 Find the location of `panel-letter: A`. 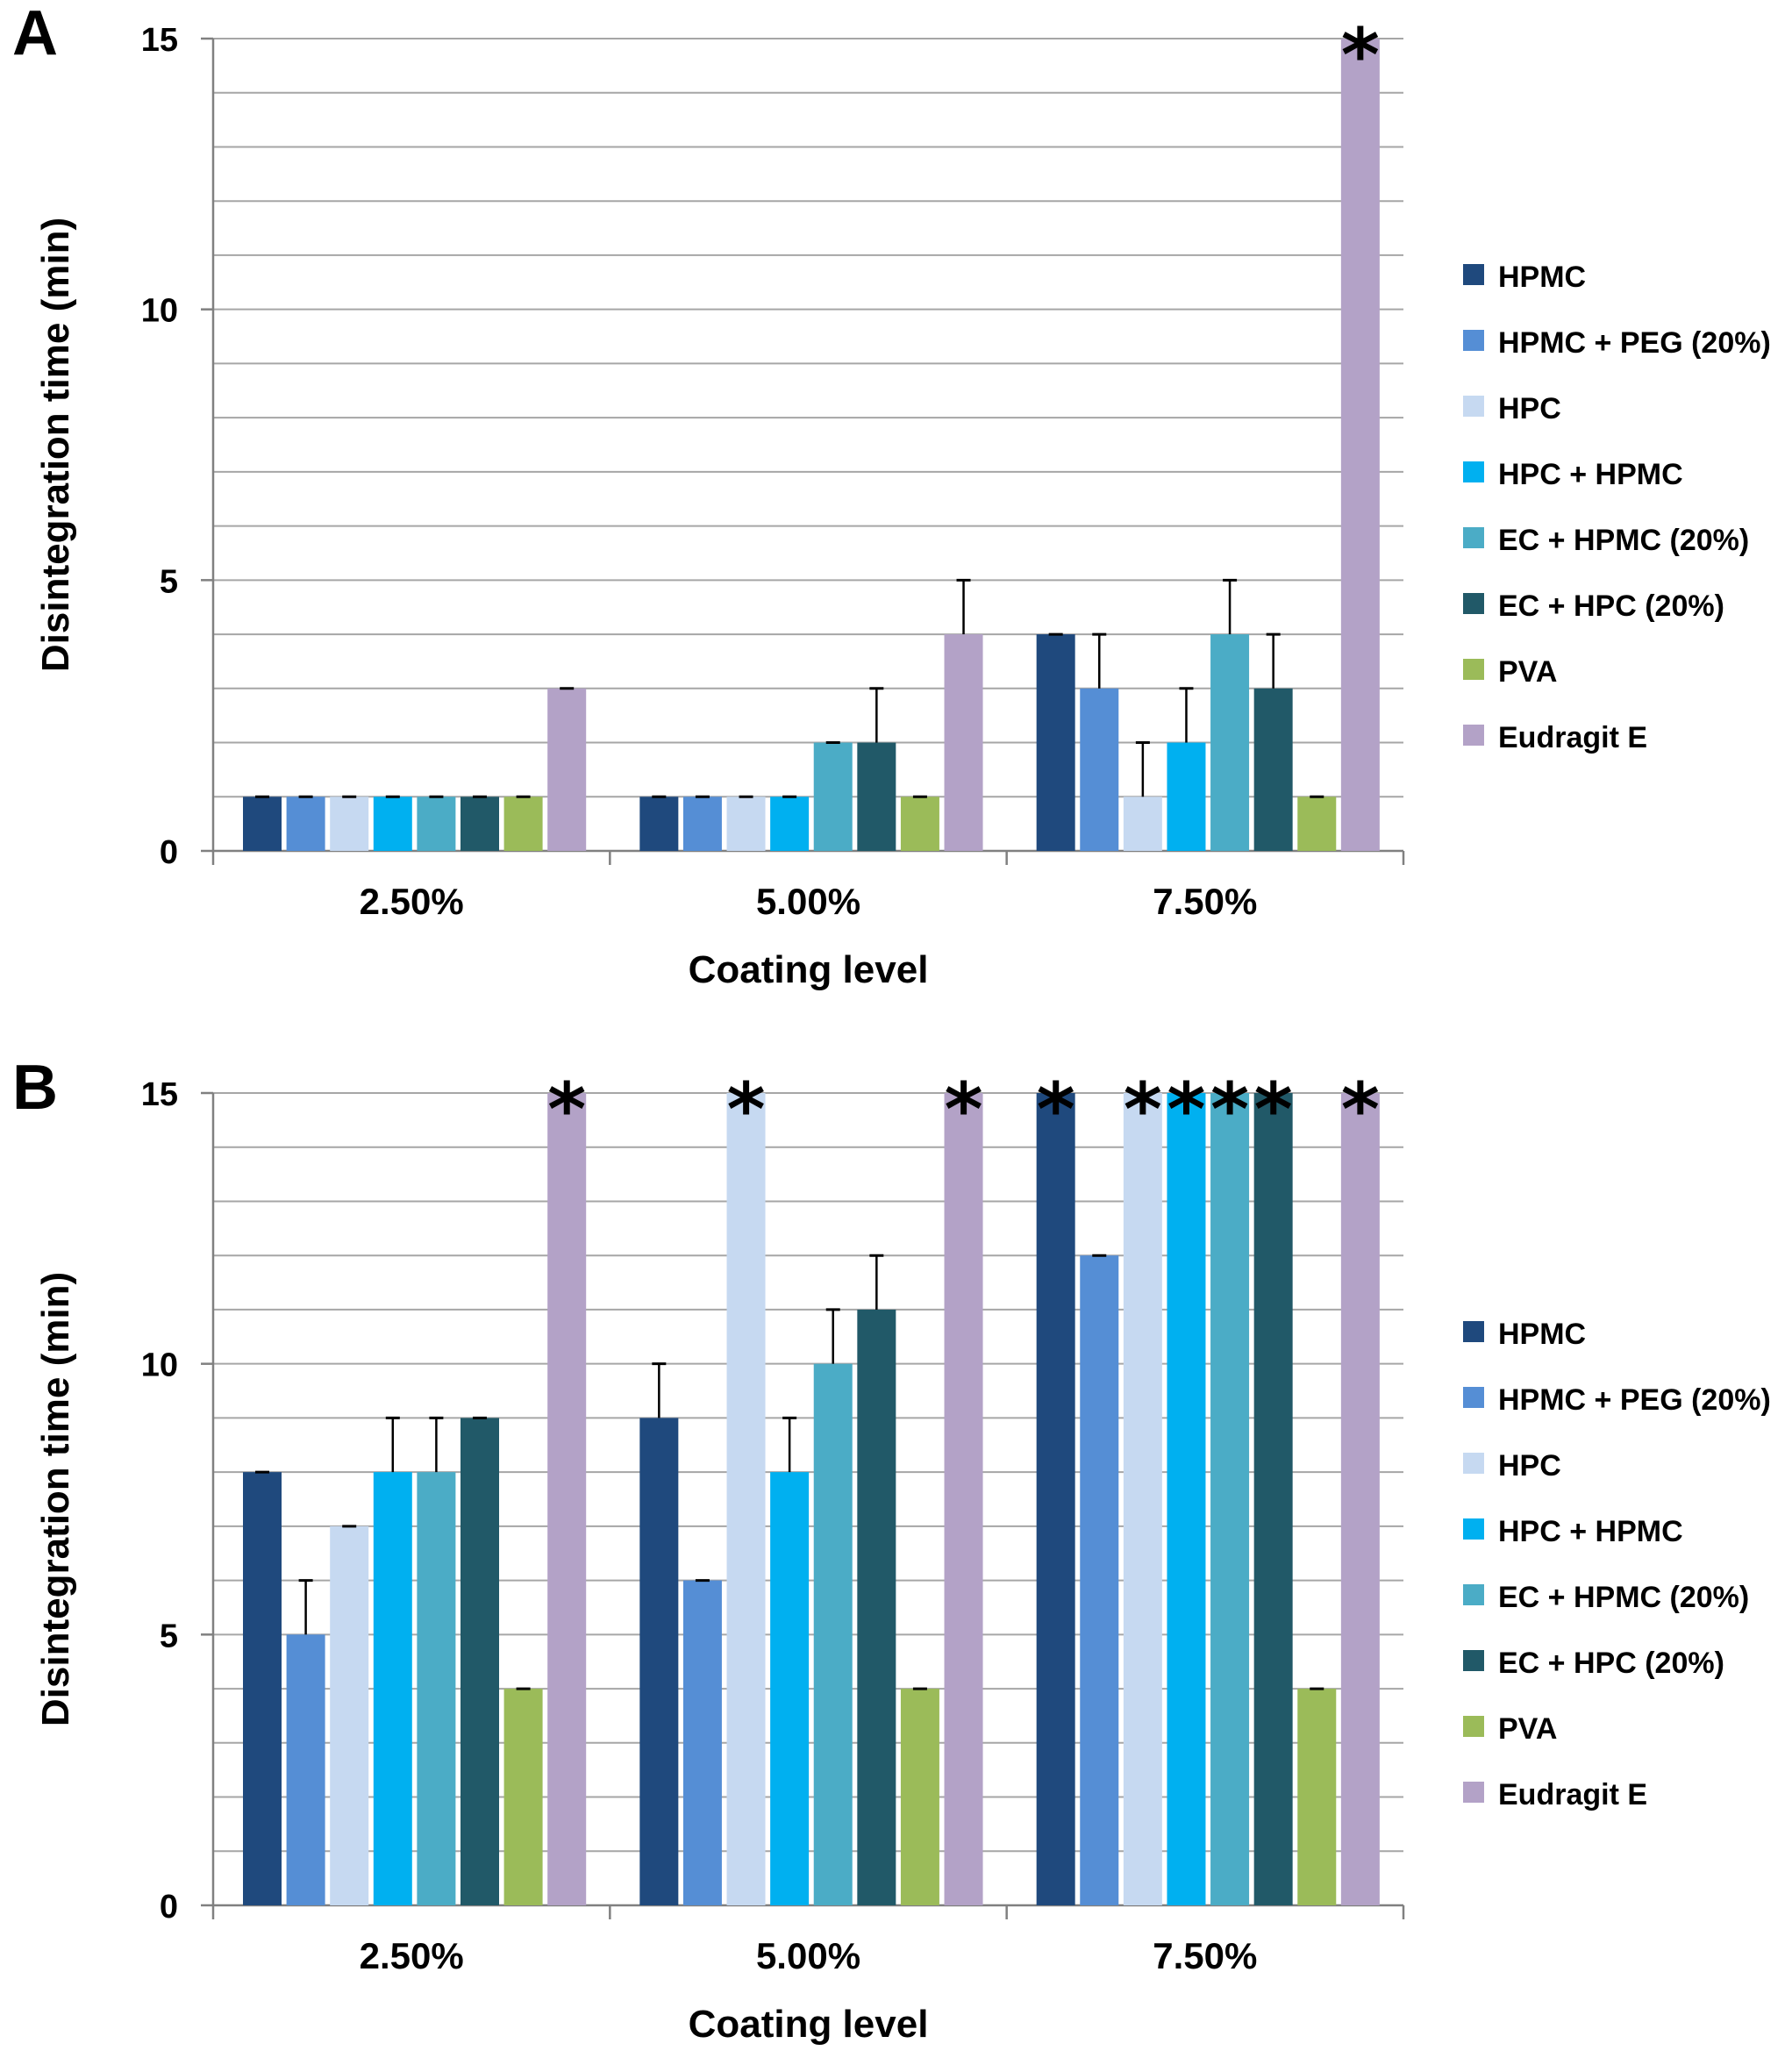

panel-letter: A is located at coordinates (35, 34).